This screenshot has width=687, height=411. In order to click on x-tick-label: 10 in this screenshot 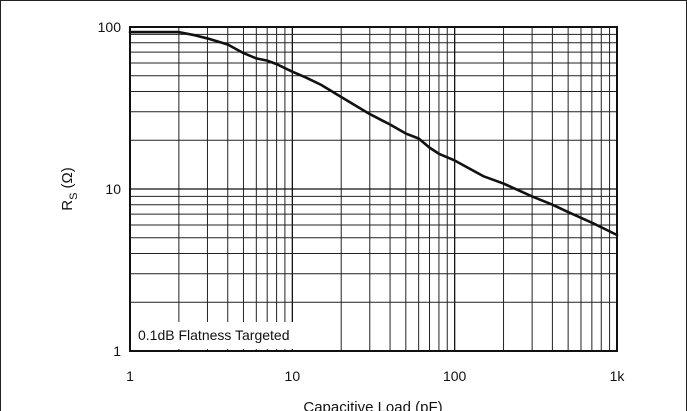, I will do `click(293, 376)`.